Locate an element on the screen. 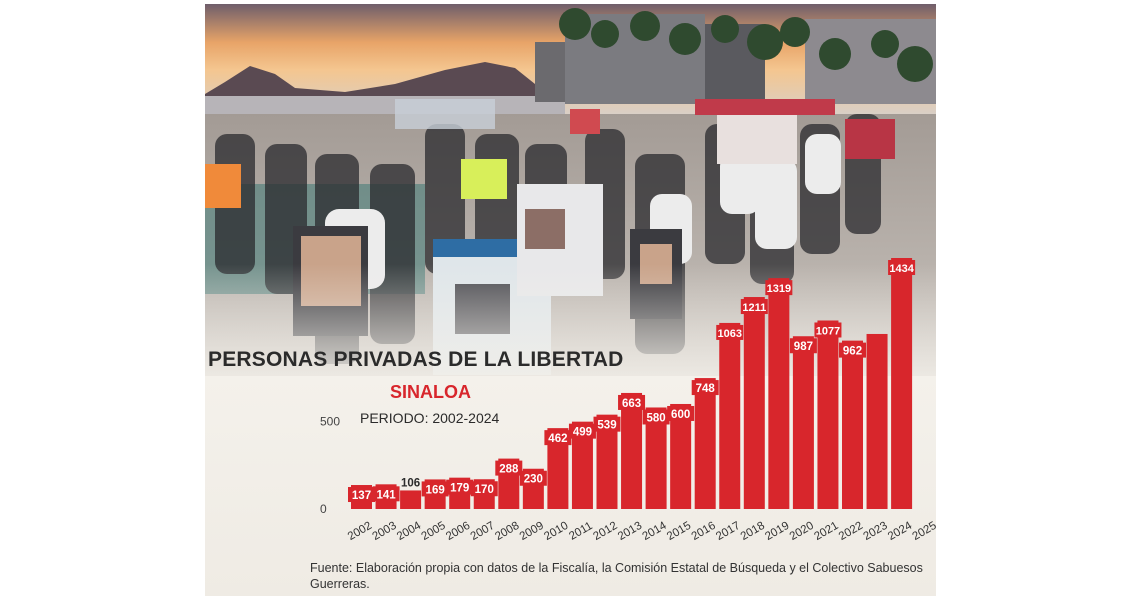  data-label: 1434 is located at coordinates (901, 269).